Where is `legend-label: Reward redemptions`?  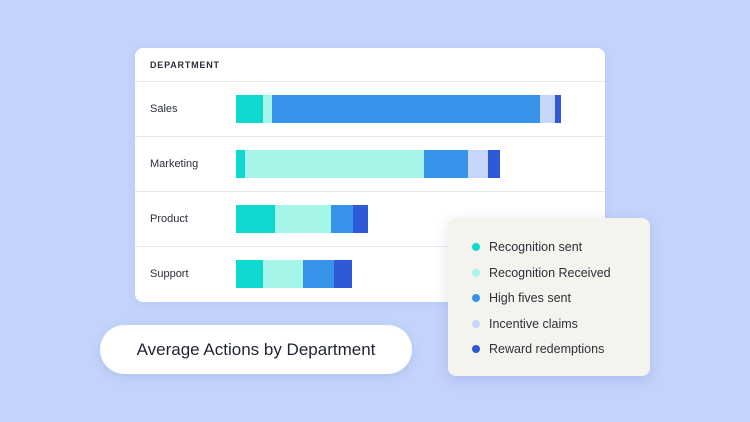 legend-label: Reward redemptions is located at coordinates (547, 349).